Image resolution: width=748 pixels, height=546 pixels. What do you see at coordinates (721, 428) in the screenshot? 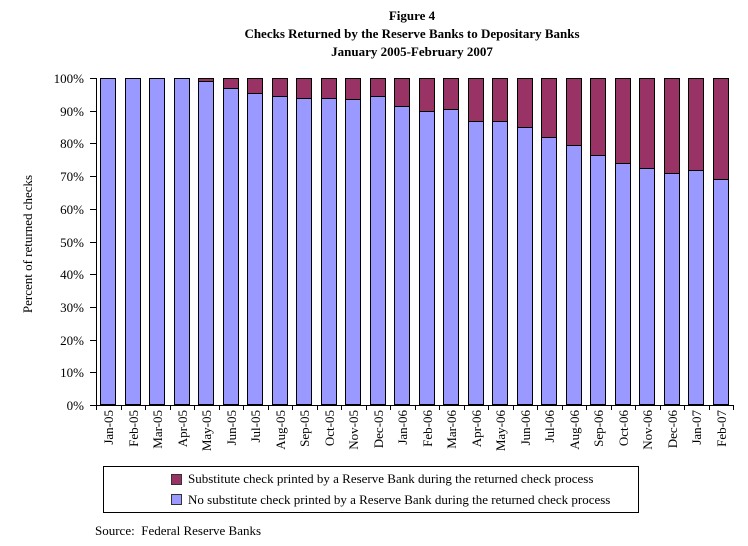
I see `x-tick-label: Feb-07` at bounding box center [721, 428].